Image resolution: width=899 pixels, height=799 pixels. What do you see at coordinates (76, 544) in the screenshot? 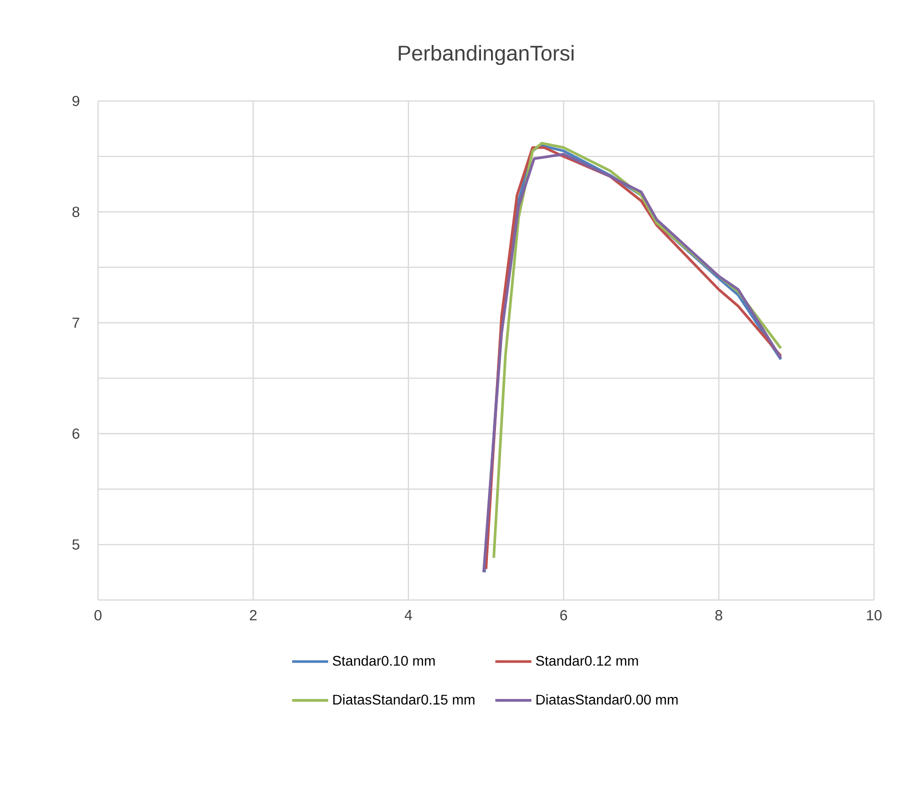
I see `y-tick-label: 5` at bounding box center [76, 544].